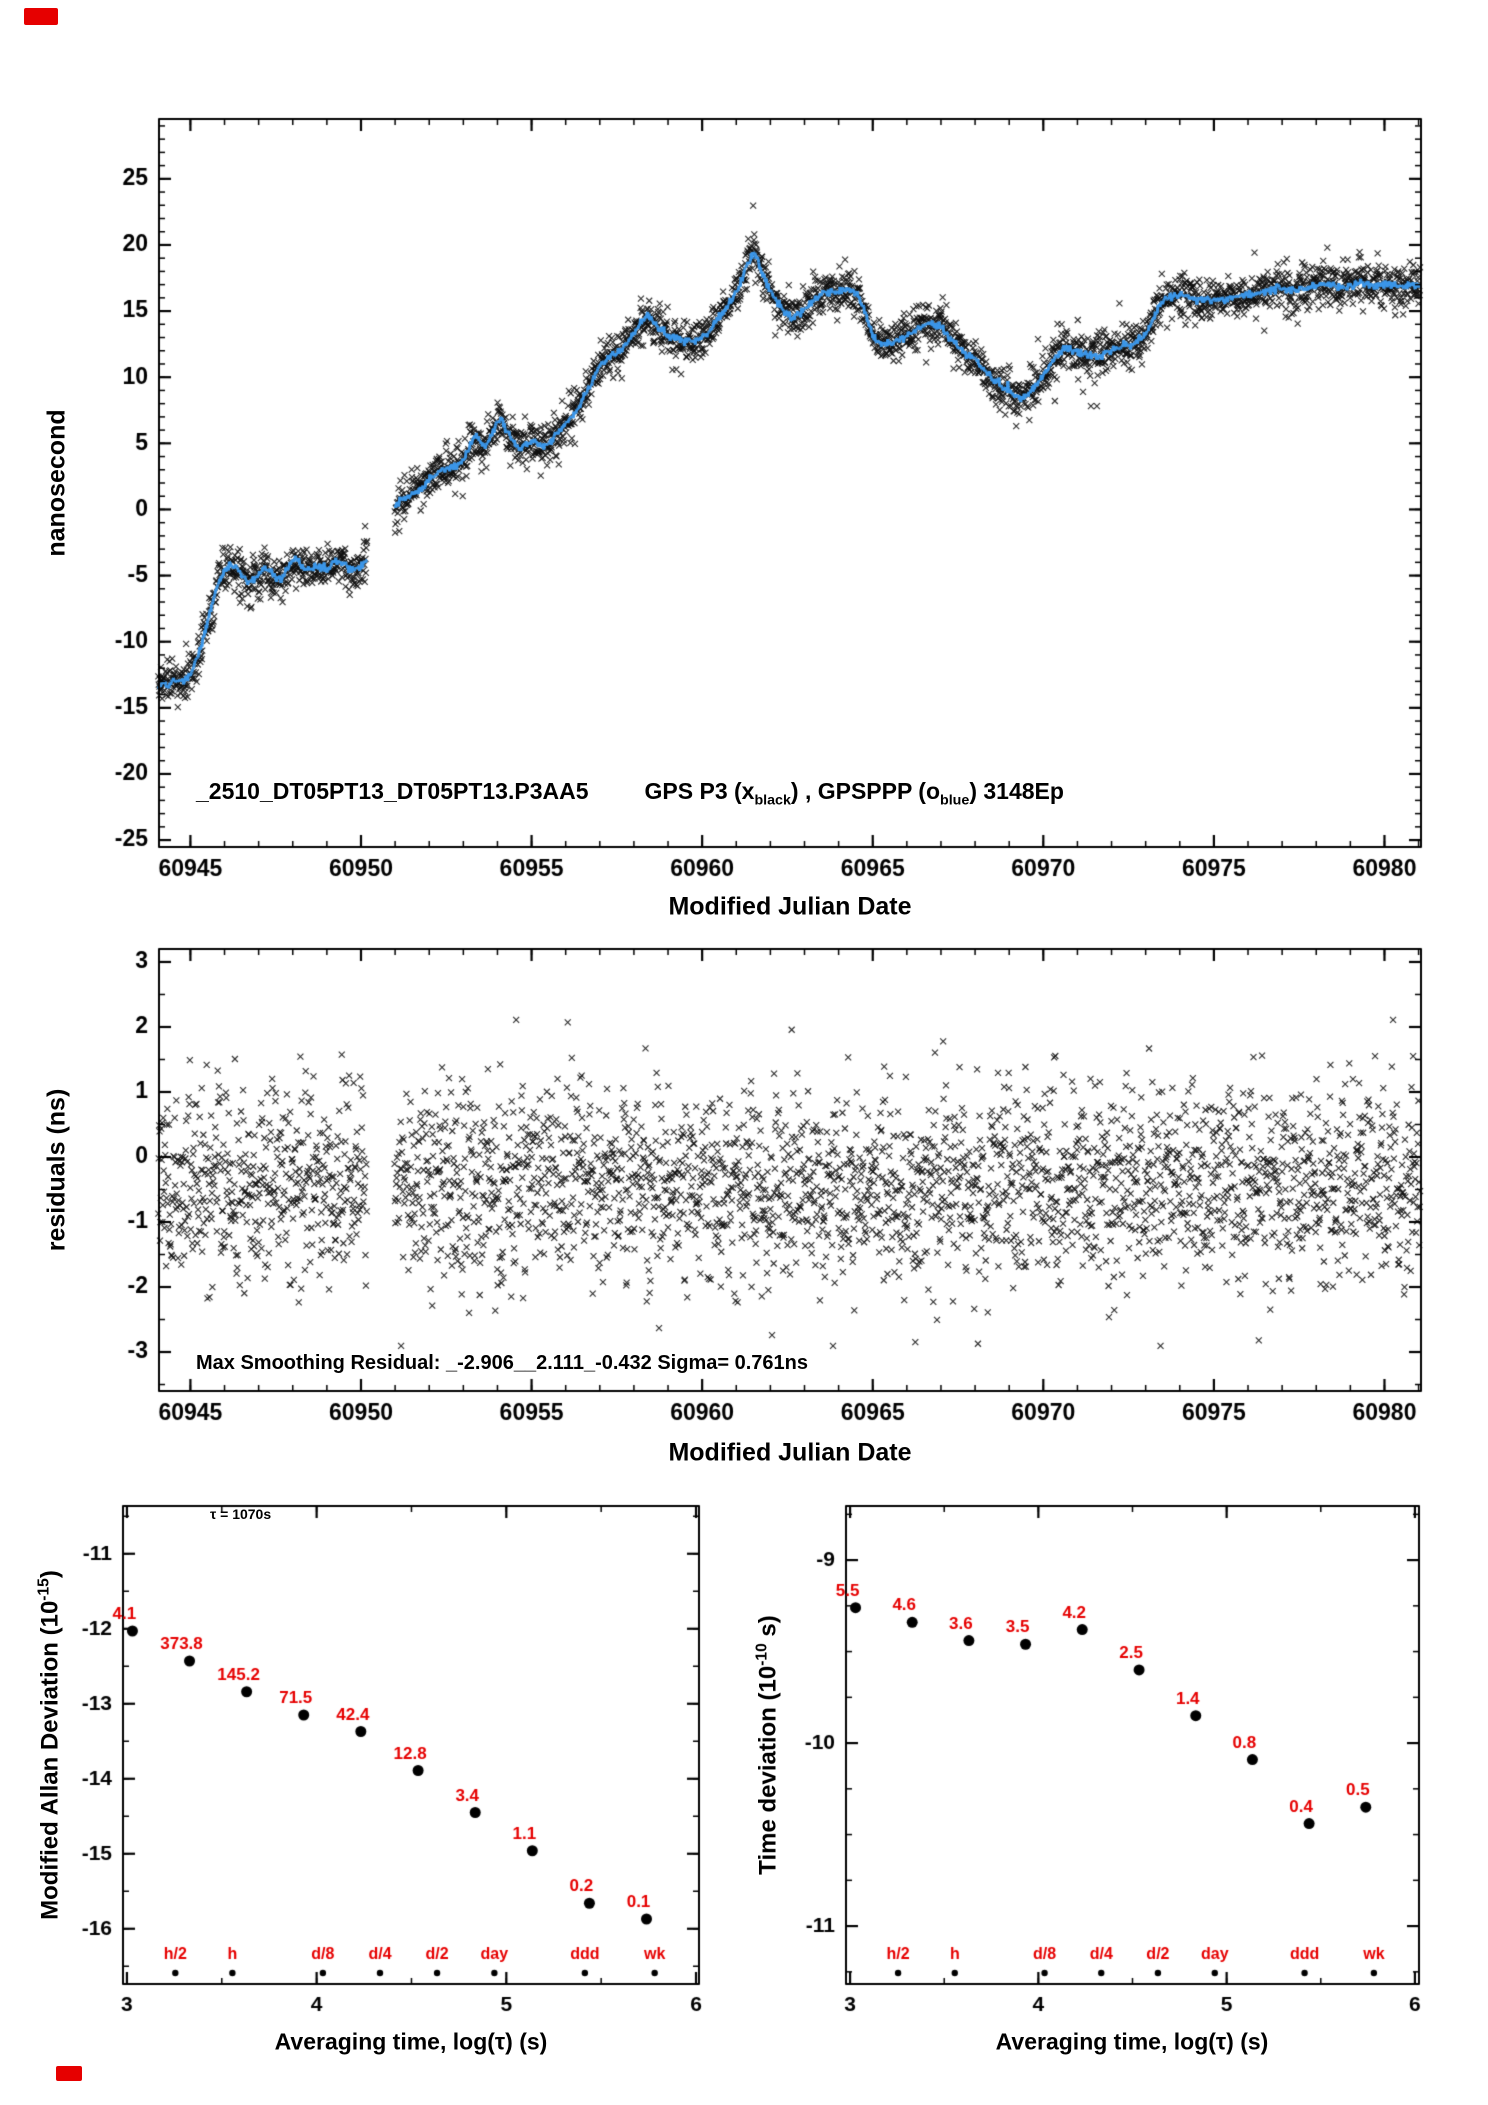 This screenshot has width=1488, height=2105. Describe the element at coordinates (56, 483) in the screenshot. I see `top-chart-y-axis-title: nanosecond` at that location.